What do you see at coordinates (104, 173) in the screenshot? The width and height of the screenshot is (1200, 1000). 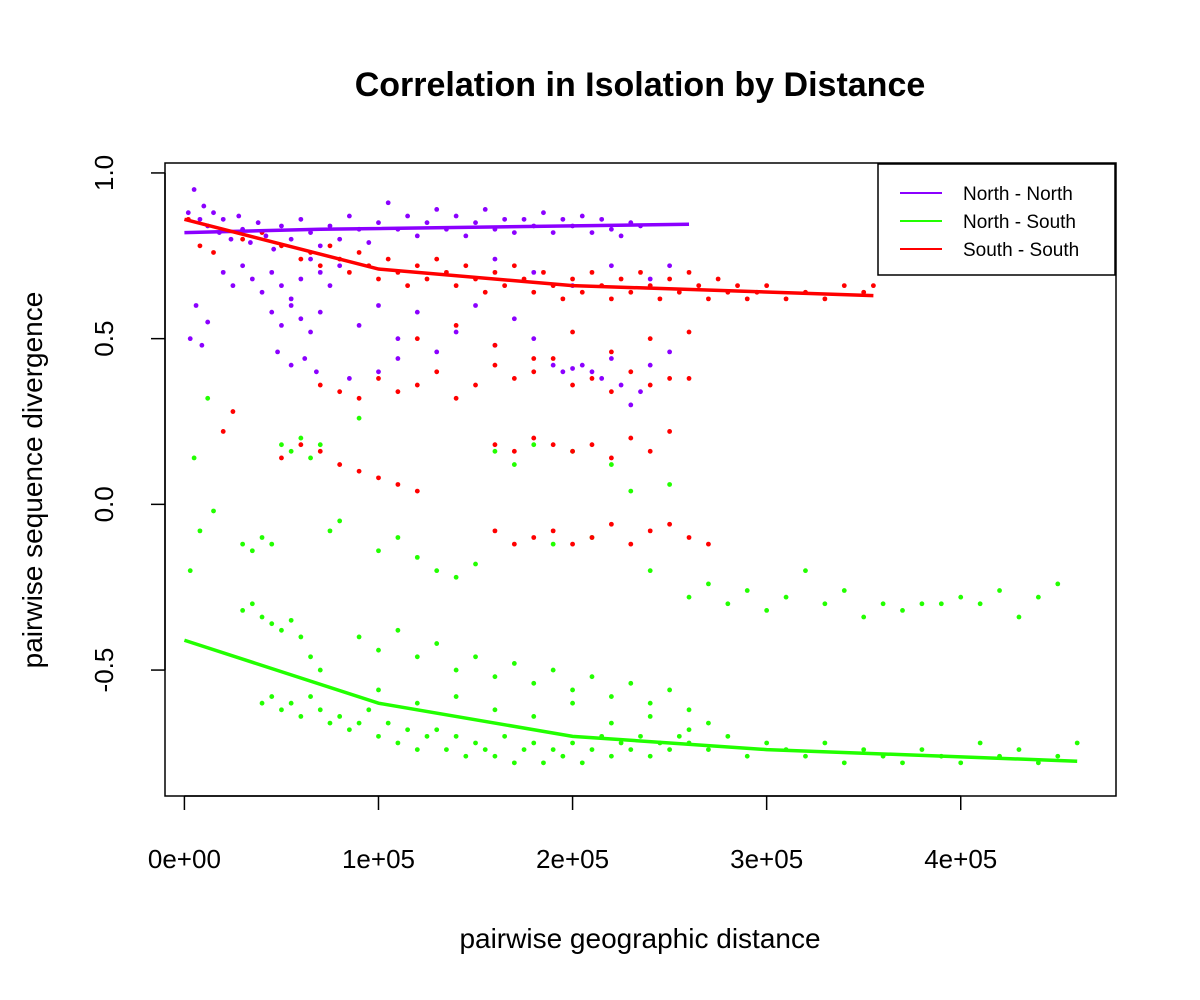 I see `y-tick-label: 1.0` at bounding box center [104, 173].